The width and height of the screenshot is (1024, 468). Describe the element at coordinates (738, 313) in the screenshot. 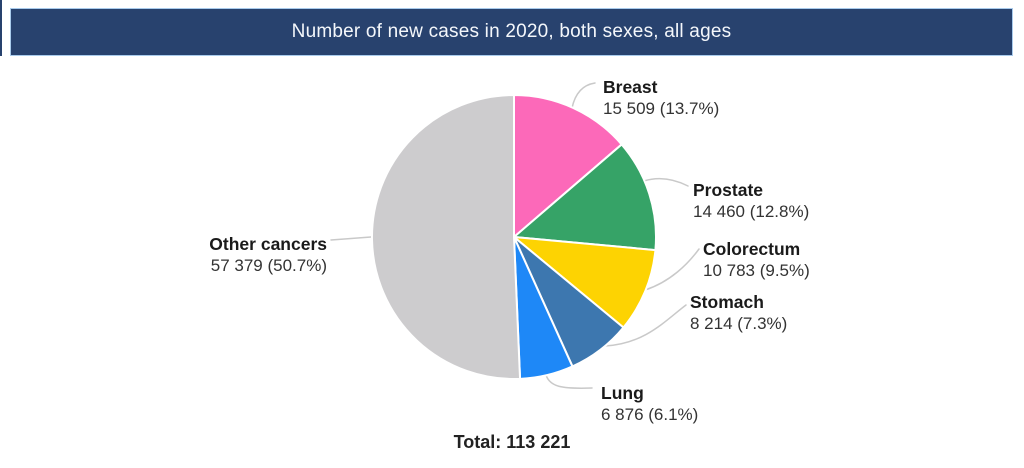

I see `label-stomach: Stomach 8 214 (7.3%)` at that location.